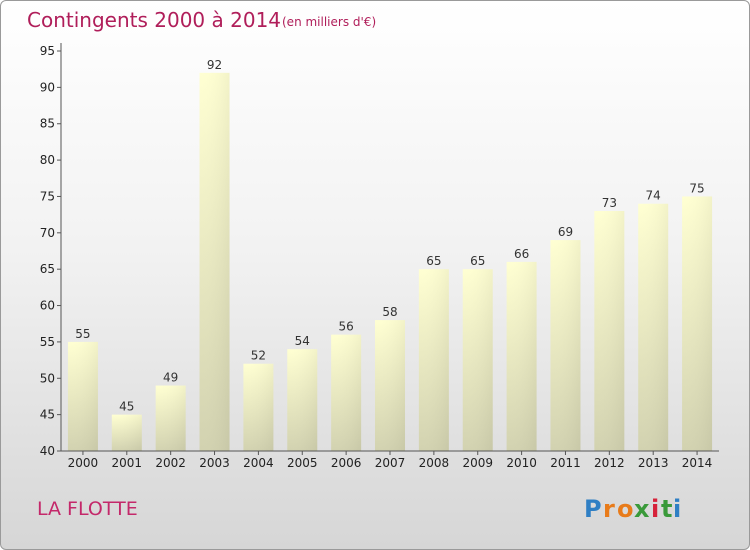  Describe the element at coordinates (345, 327) in the screenshot. I see `value-label: 56` at that location.